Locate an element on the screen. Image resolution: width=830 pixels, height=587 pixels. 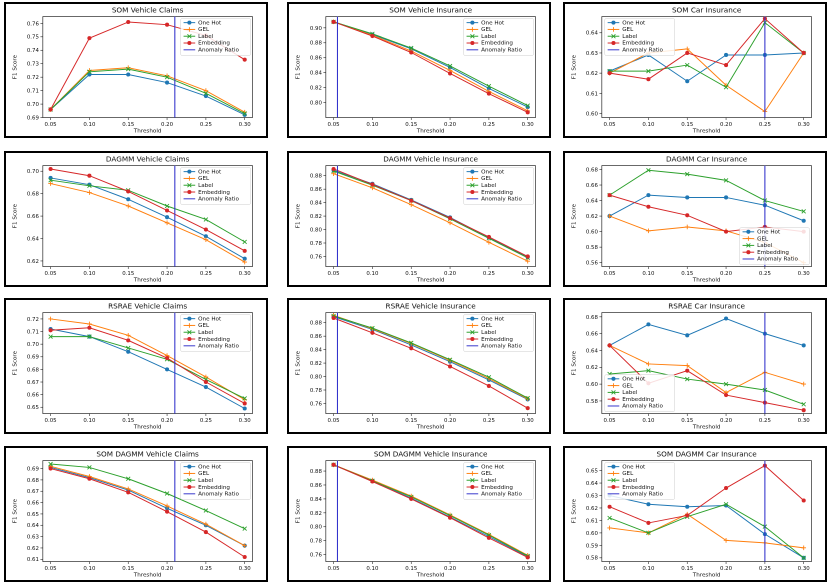
x-tick-label: 0.30 is located at coordinates (804, 125).